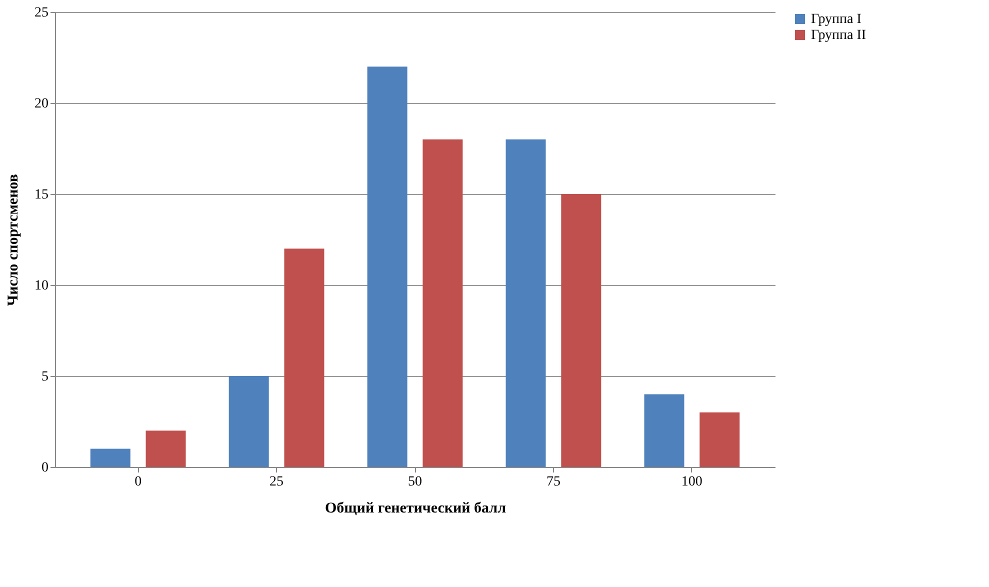 Image resolution: width=989 pixels, height=587 pixels. What do you see at coordinates (41, 286) in the screenshot?
I see `y-tick-label: 10` at bounding box center [41, 286].